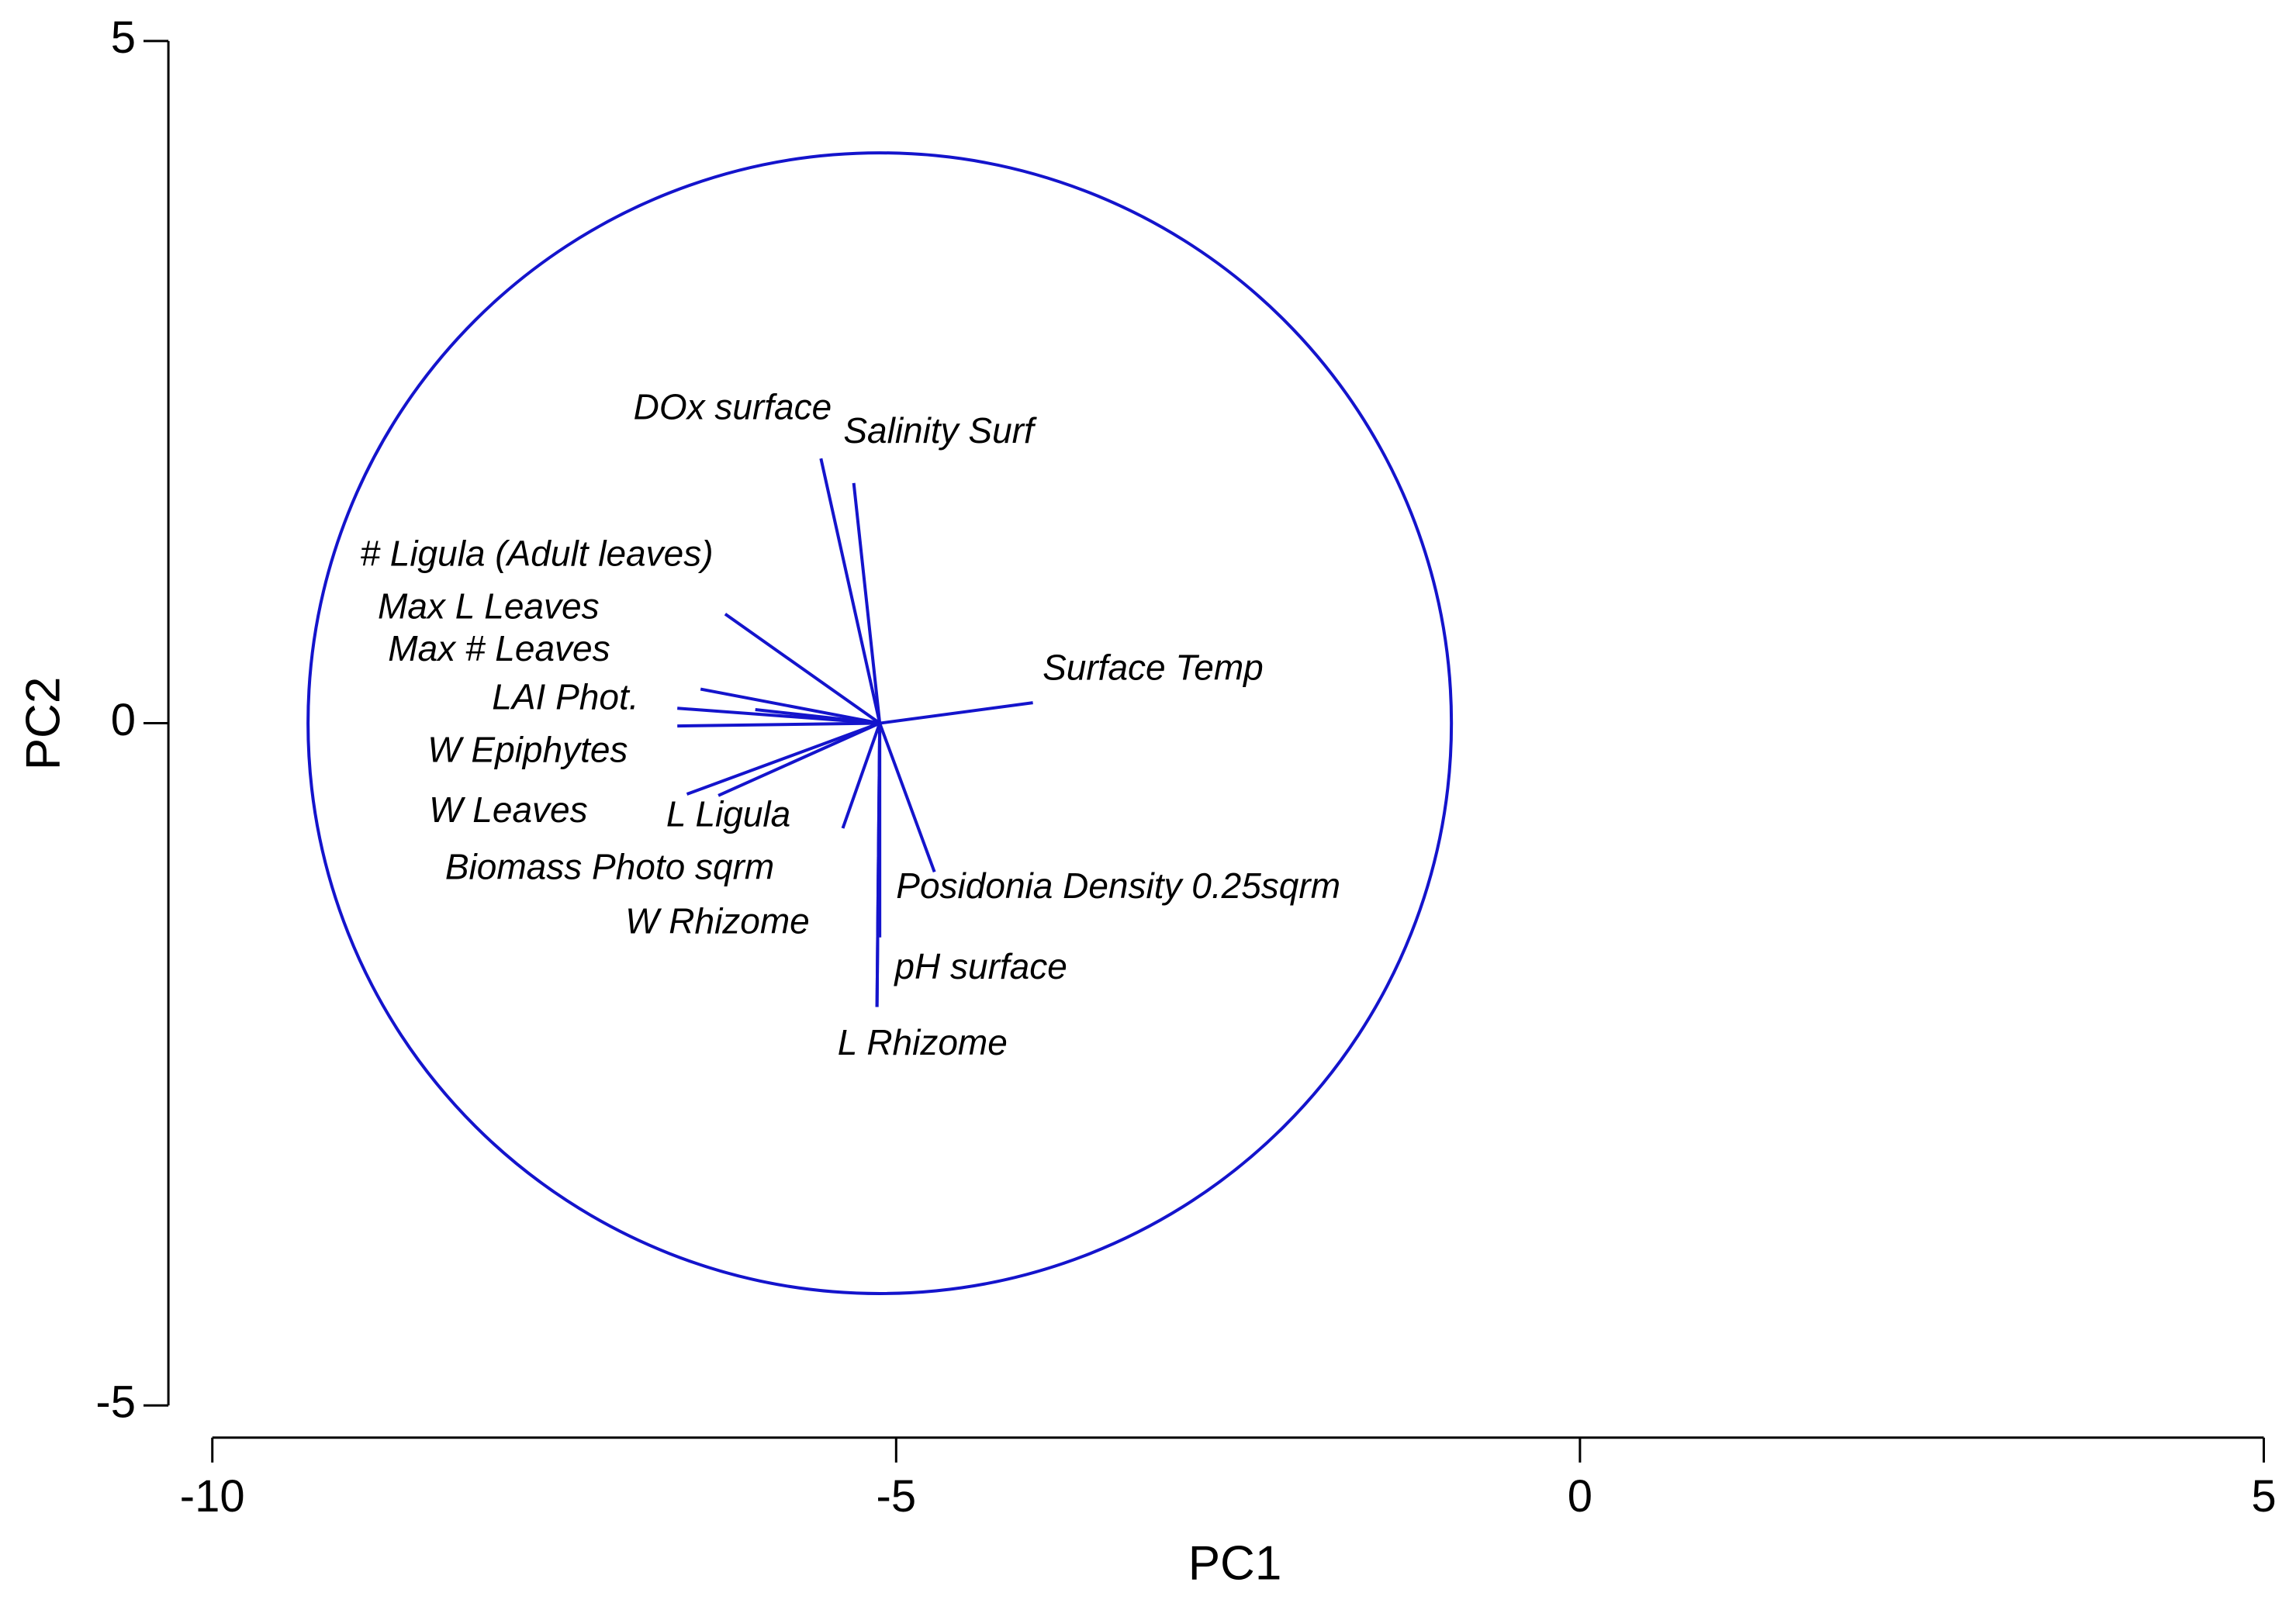  Describe the element at coordinates (527, 749) in the screenshot. I see `vector-label: W Epiphytes` at that location.